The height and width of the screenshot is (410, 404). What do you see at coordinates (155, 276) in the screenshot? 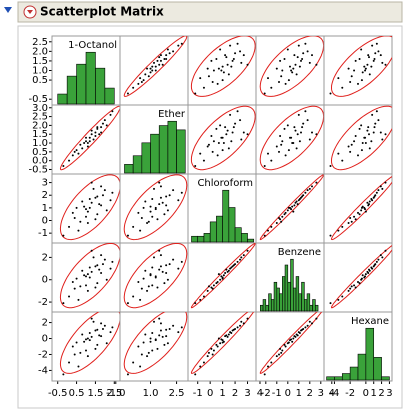
I see `cell` at bounding box center [155, 276].